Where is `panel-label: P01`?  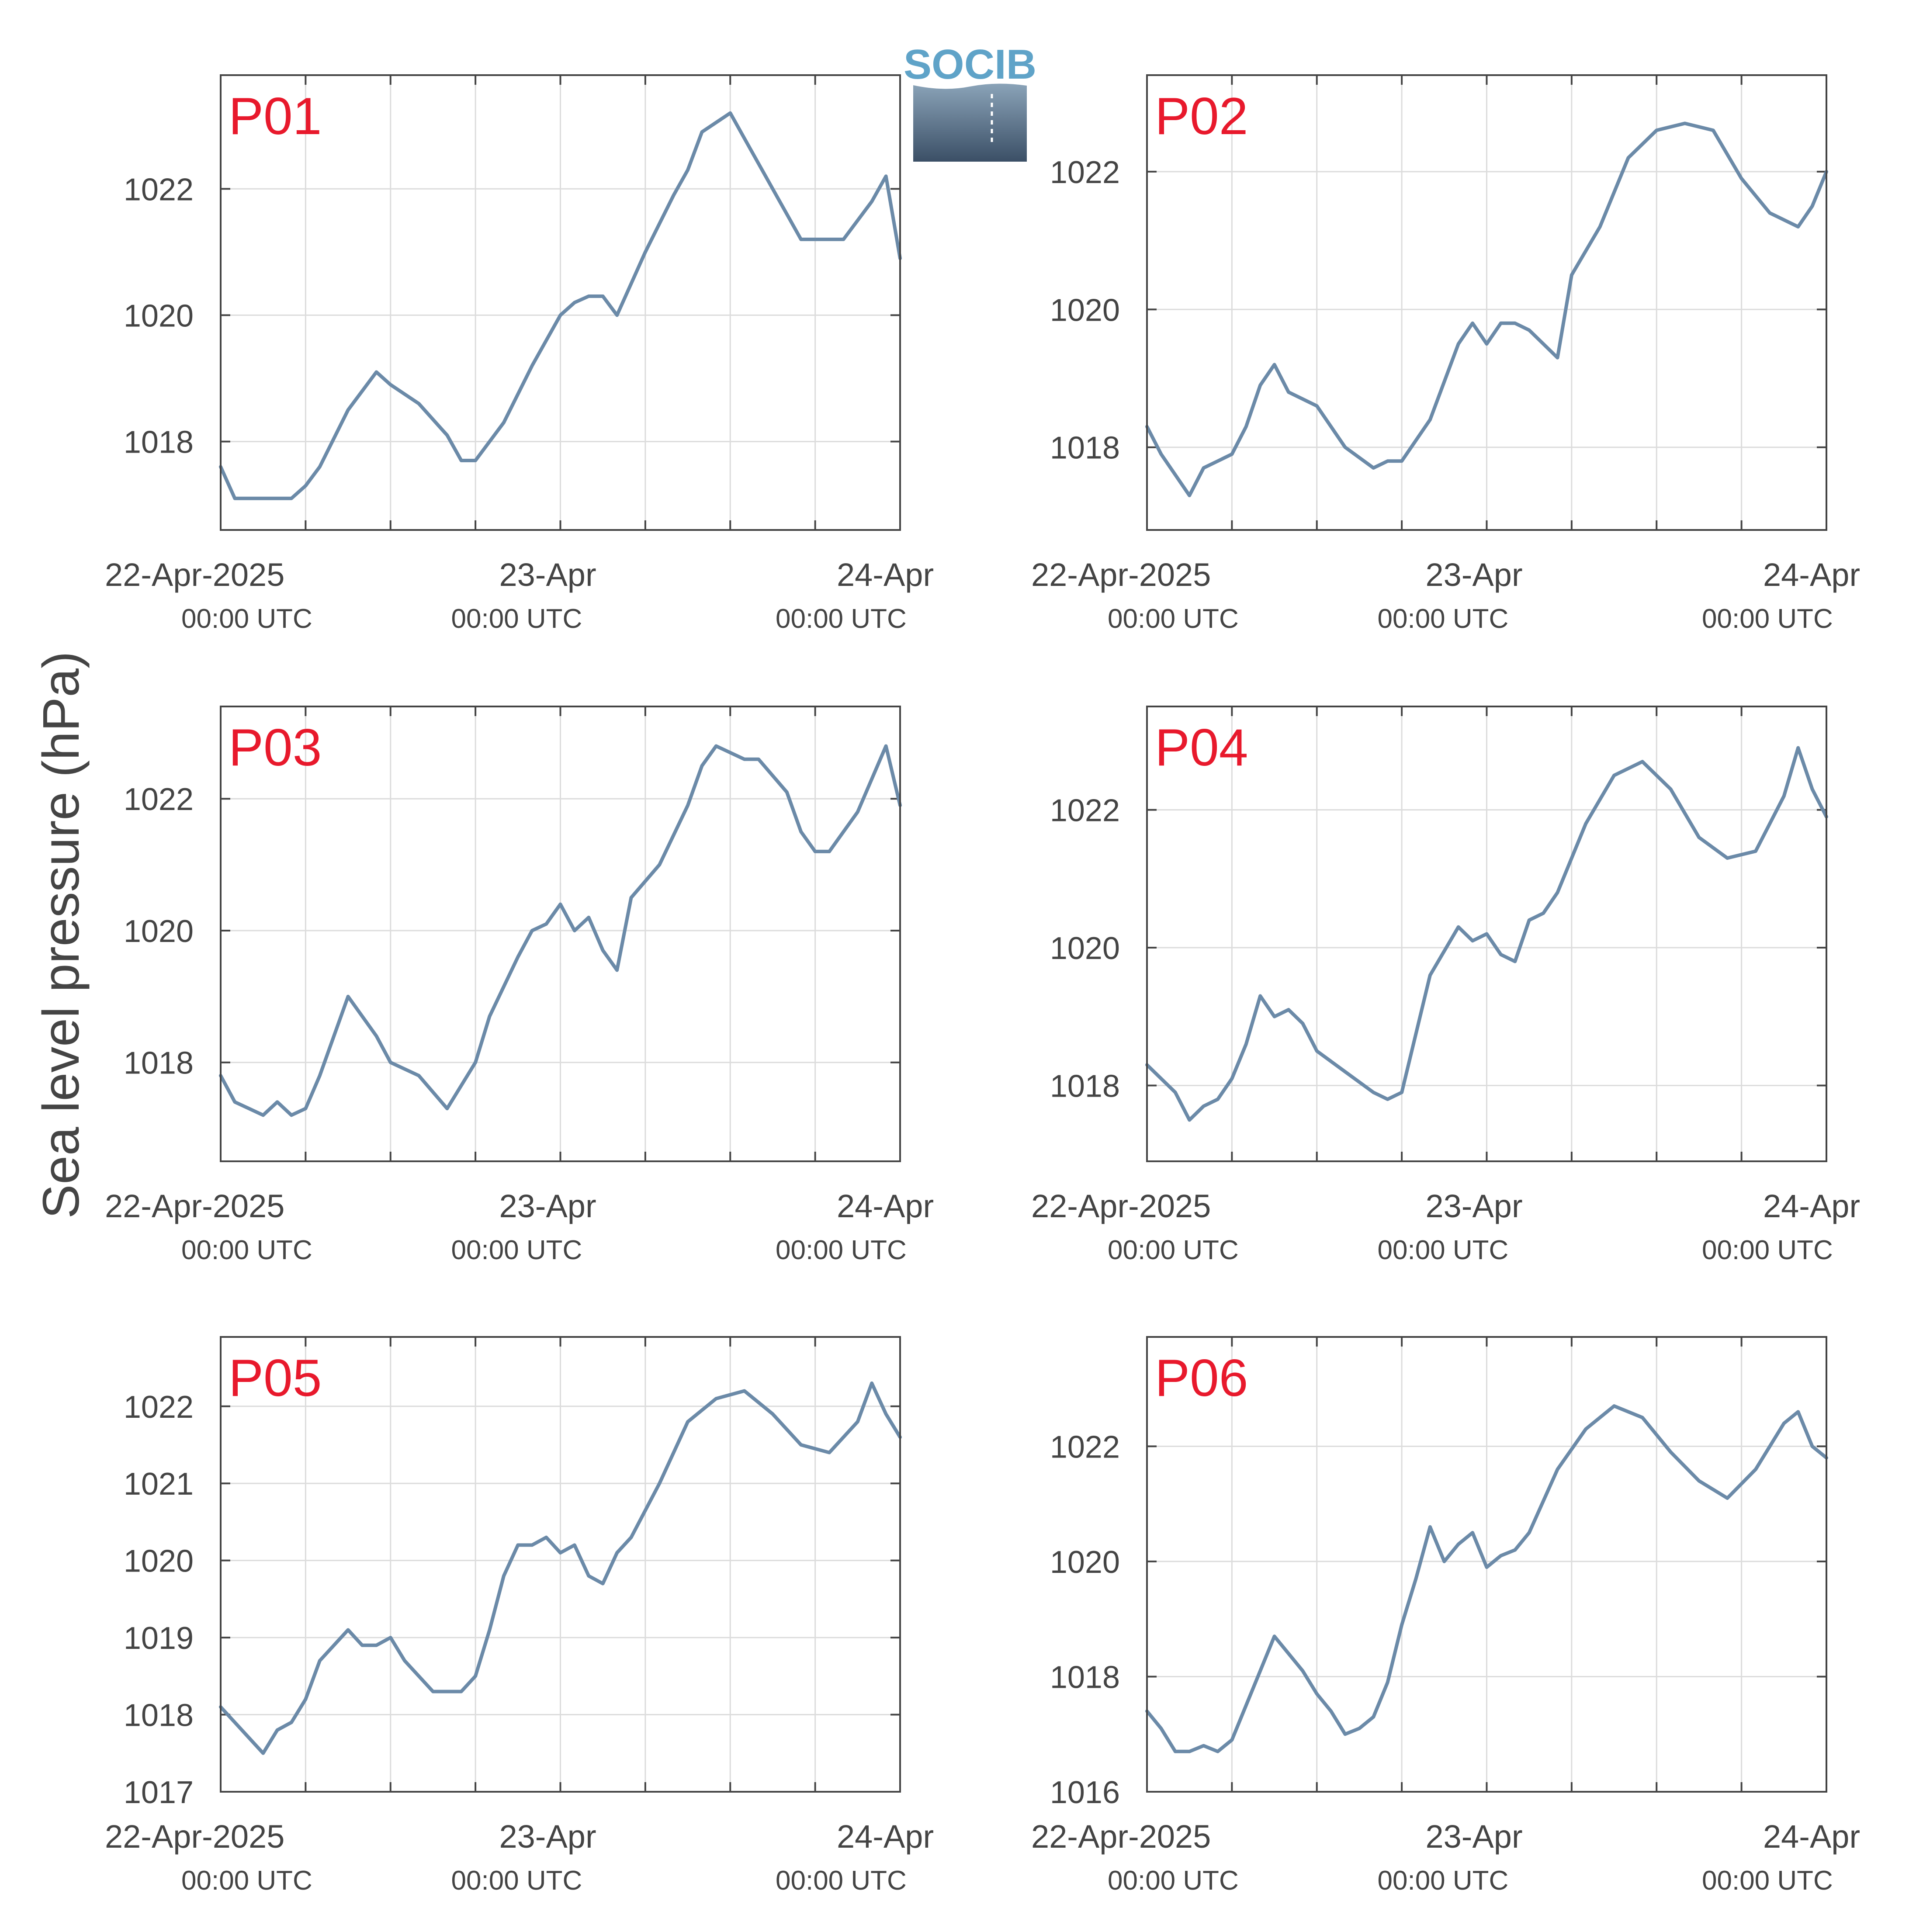
panel-label: P01 is located at coordinates (275, 116).